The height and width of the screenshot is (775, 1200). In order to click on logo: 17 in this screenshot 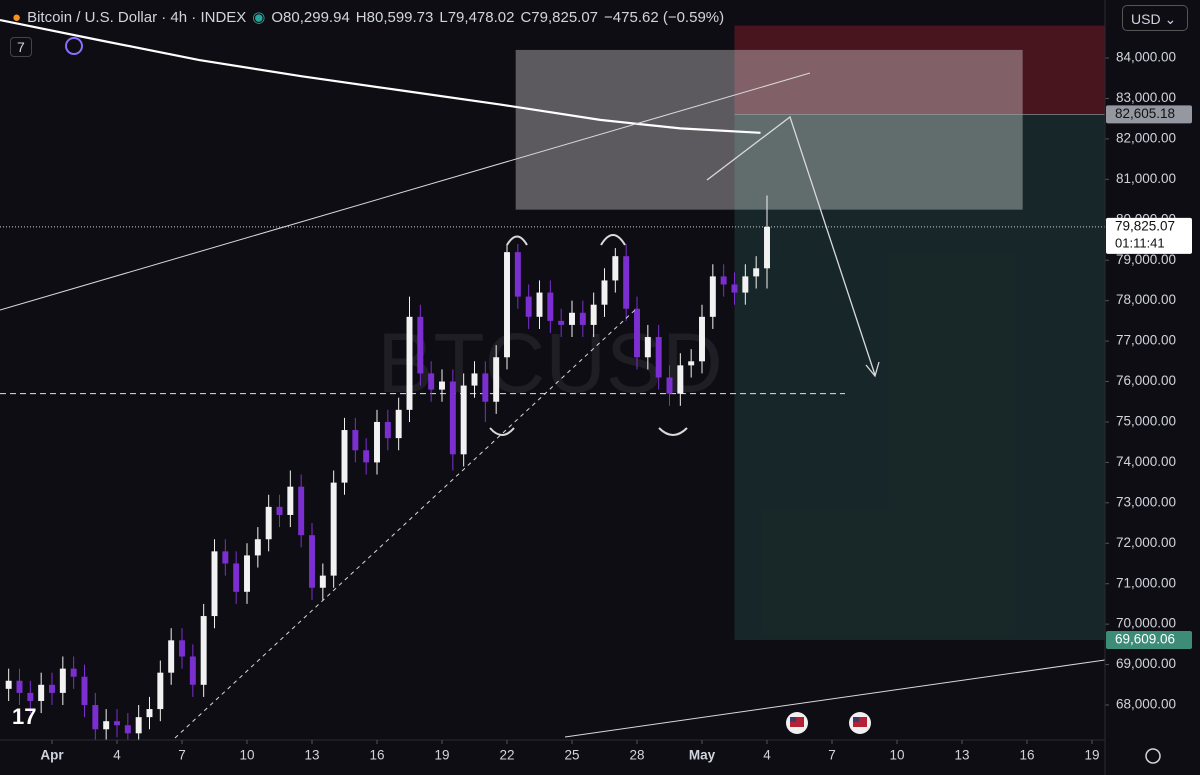, I will do `click(24, 716)`.